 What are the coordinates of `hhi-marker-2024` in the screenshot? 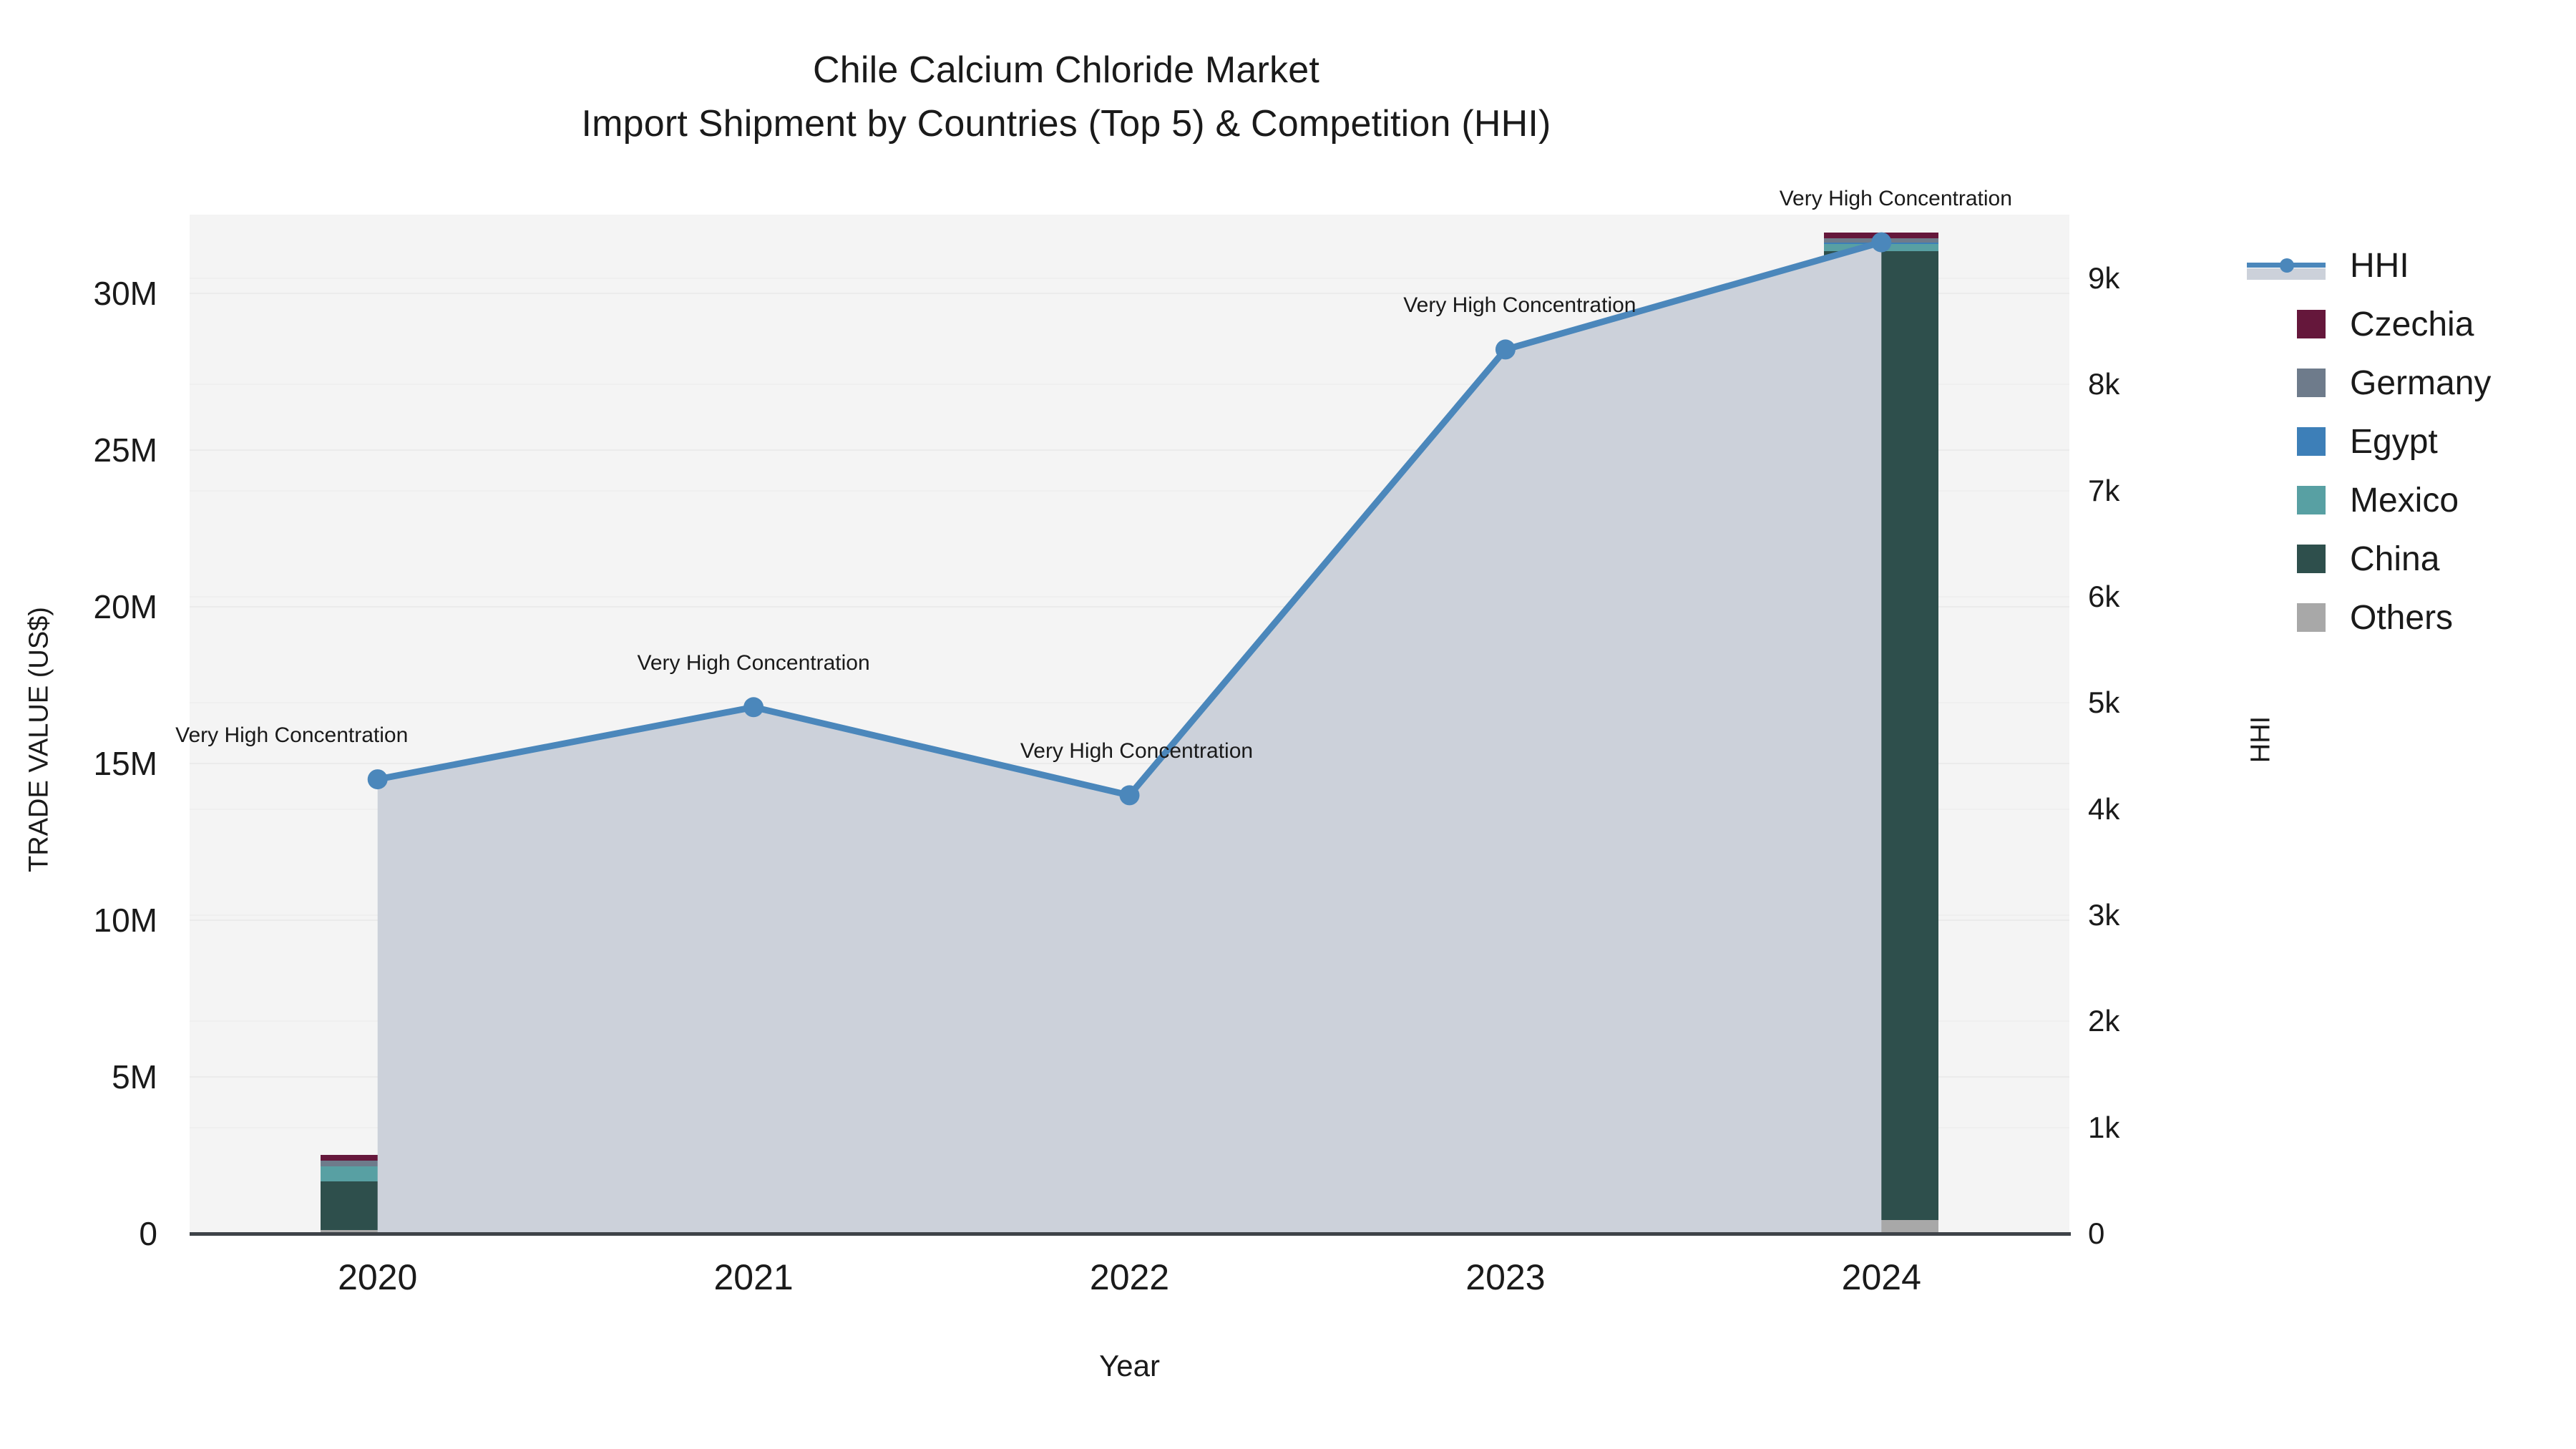 It's located at (1881, 242).